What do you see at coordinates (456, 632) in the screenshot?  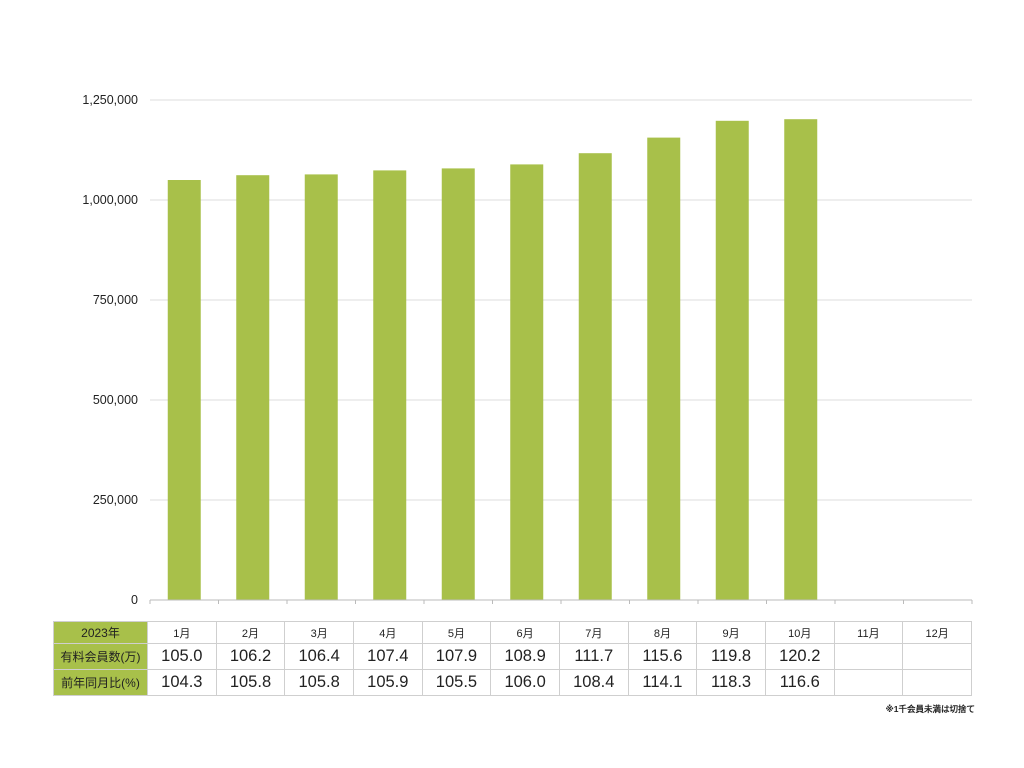 I see `table-month-header: 5月` at bounding box center [456, 632].